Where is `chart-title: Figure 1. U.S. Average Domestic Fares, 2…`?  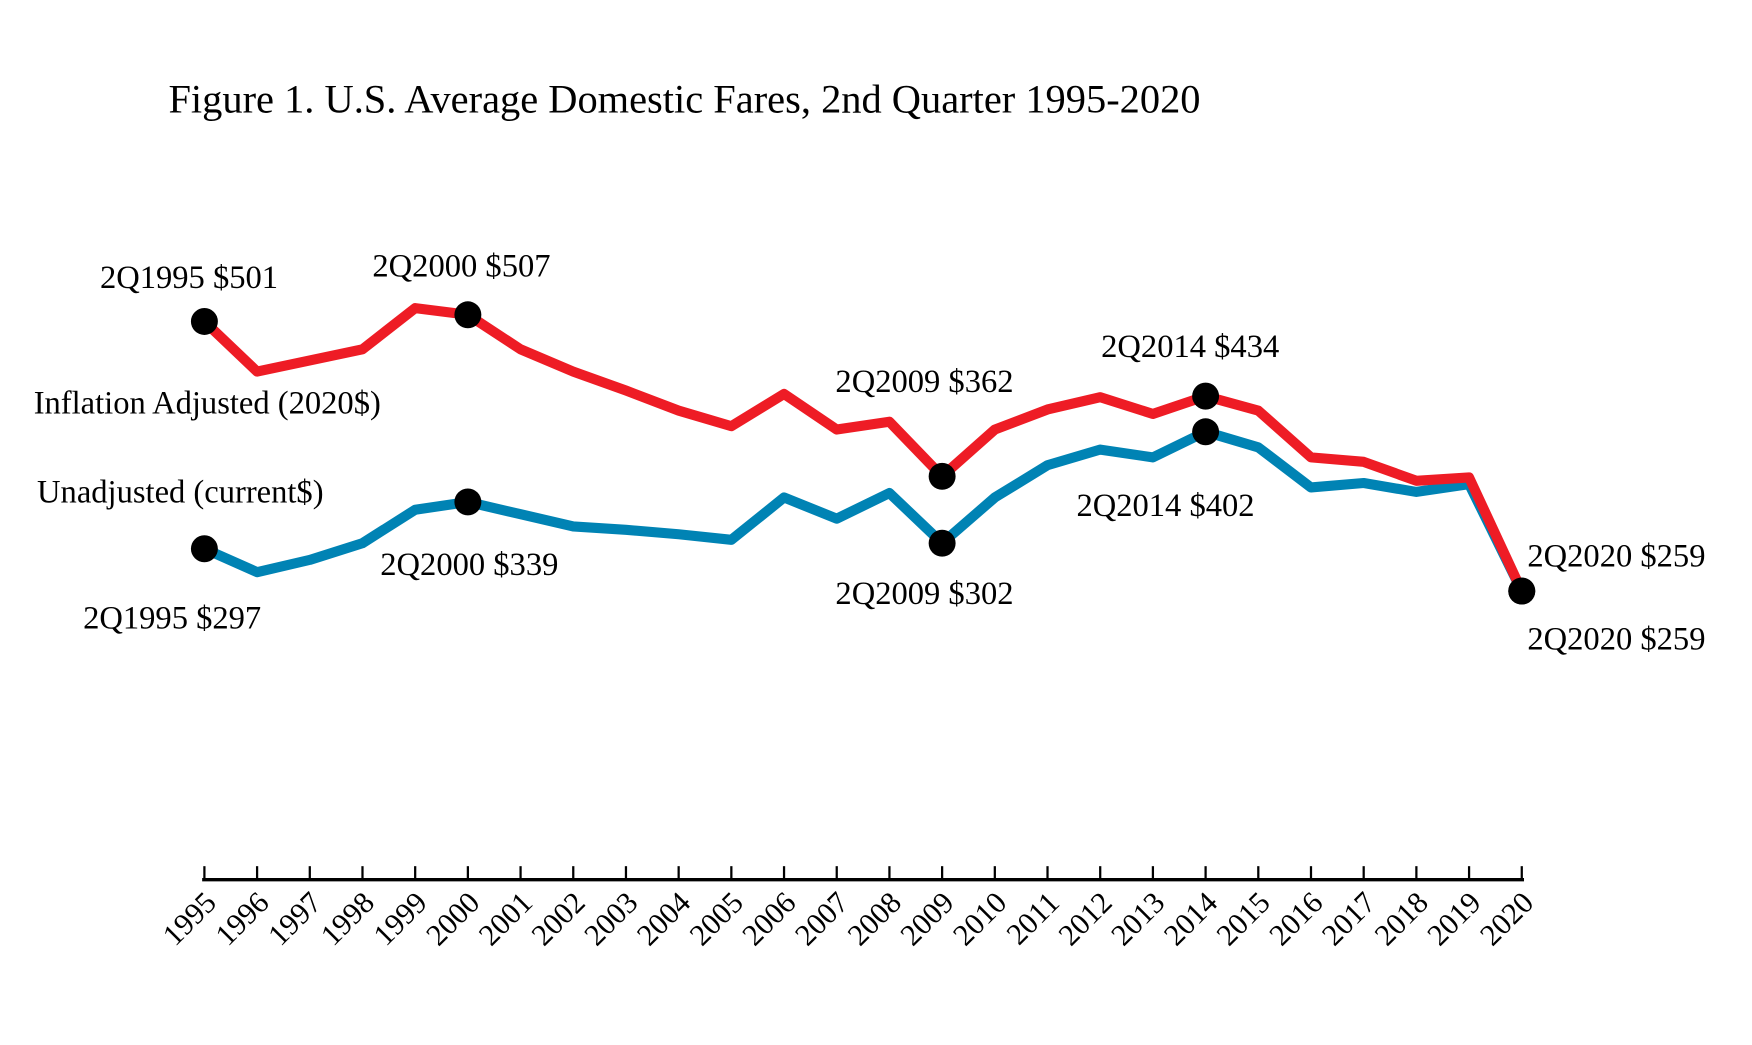
chart-title: Figure 1. U.S. Average Domestic Fares, 2… is located at coordinates (684, 99).